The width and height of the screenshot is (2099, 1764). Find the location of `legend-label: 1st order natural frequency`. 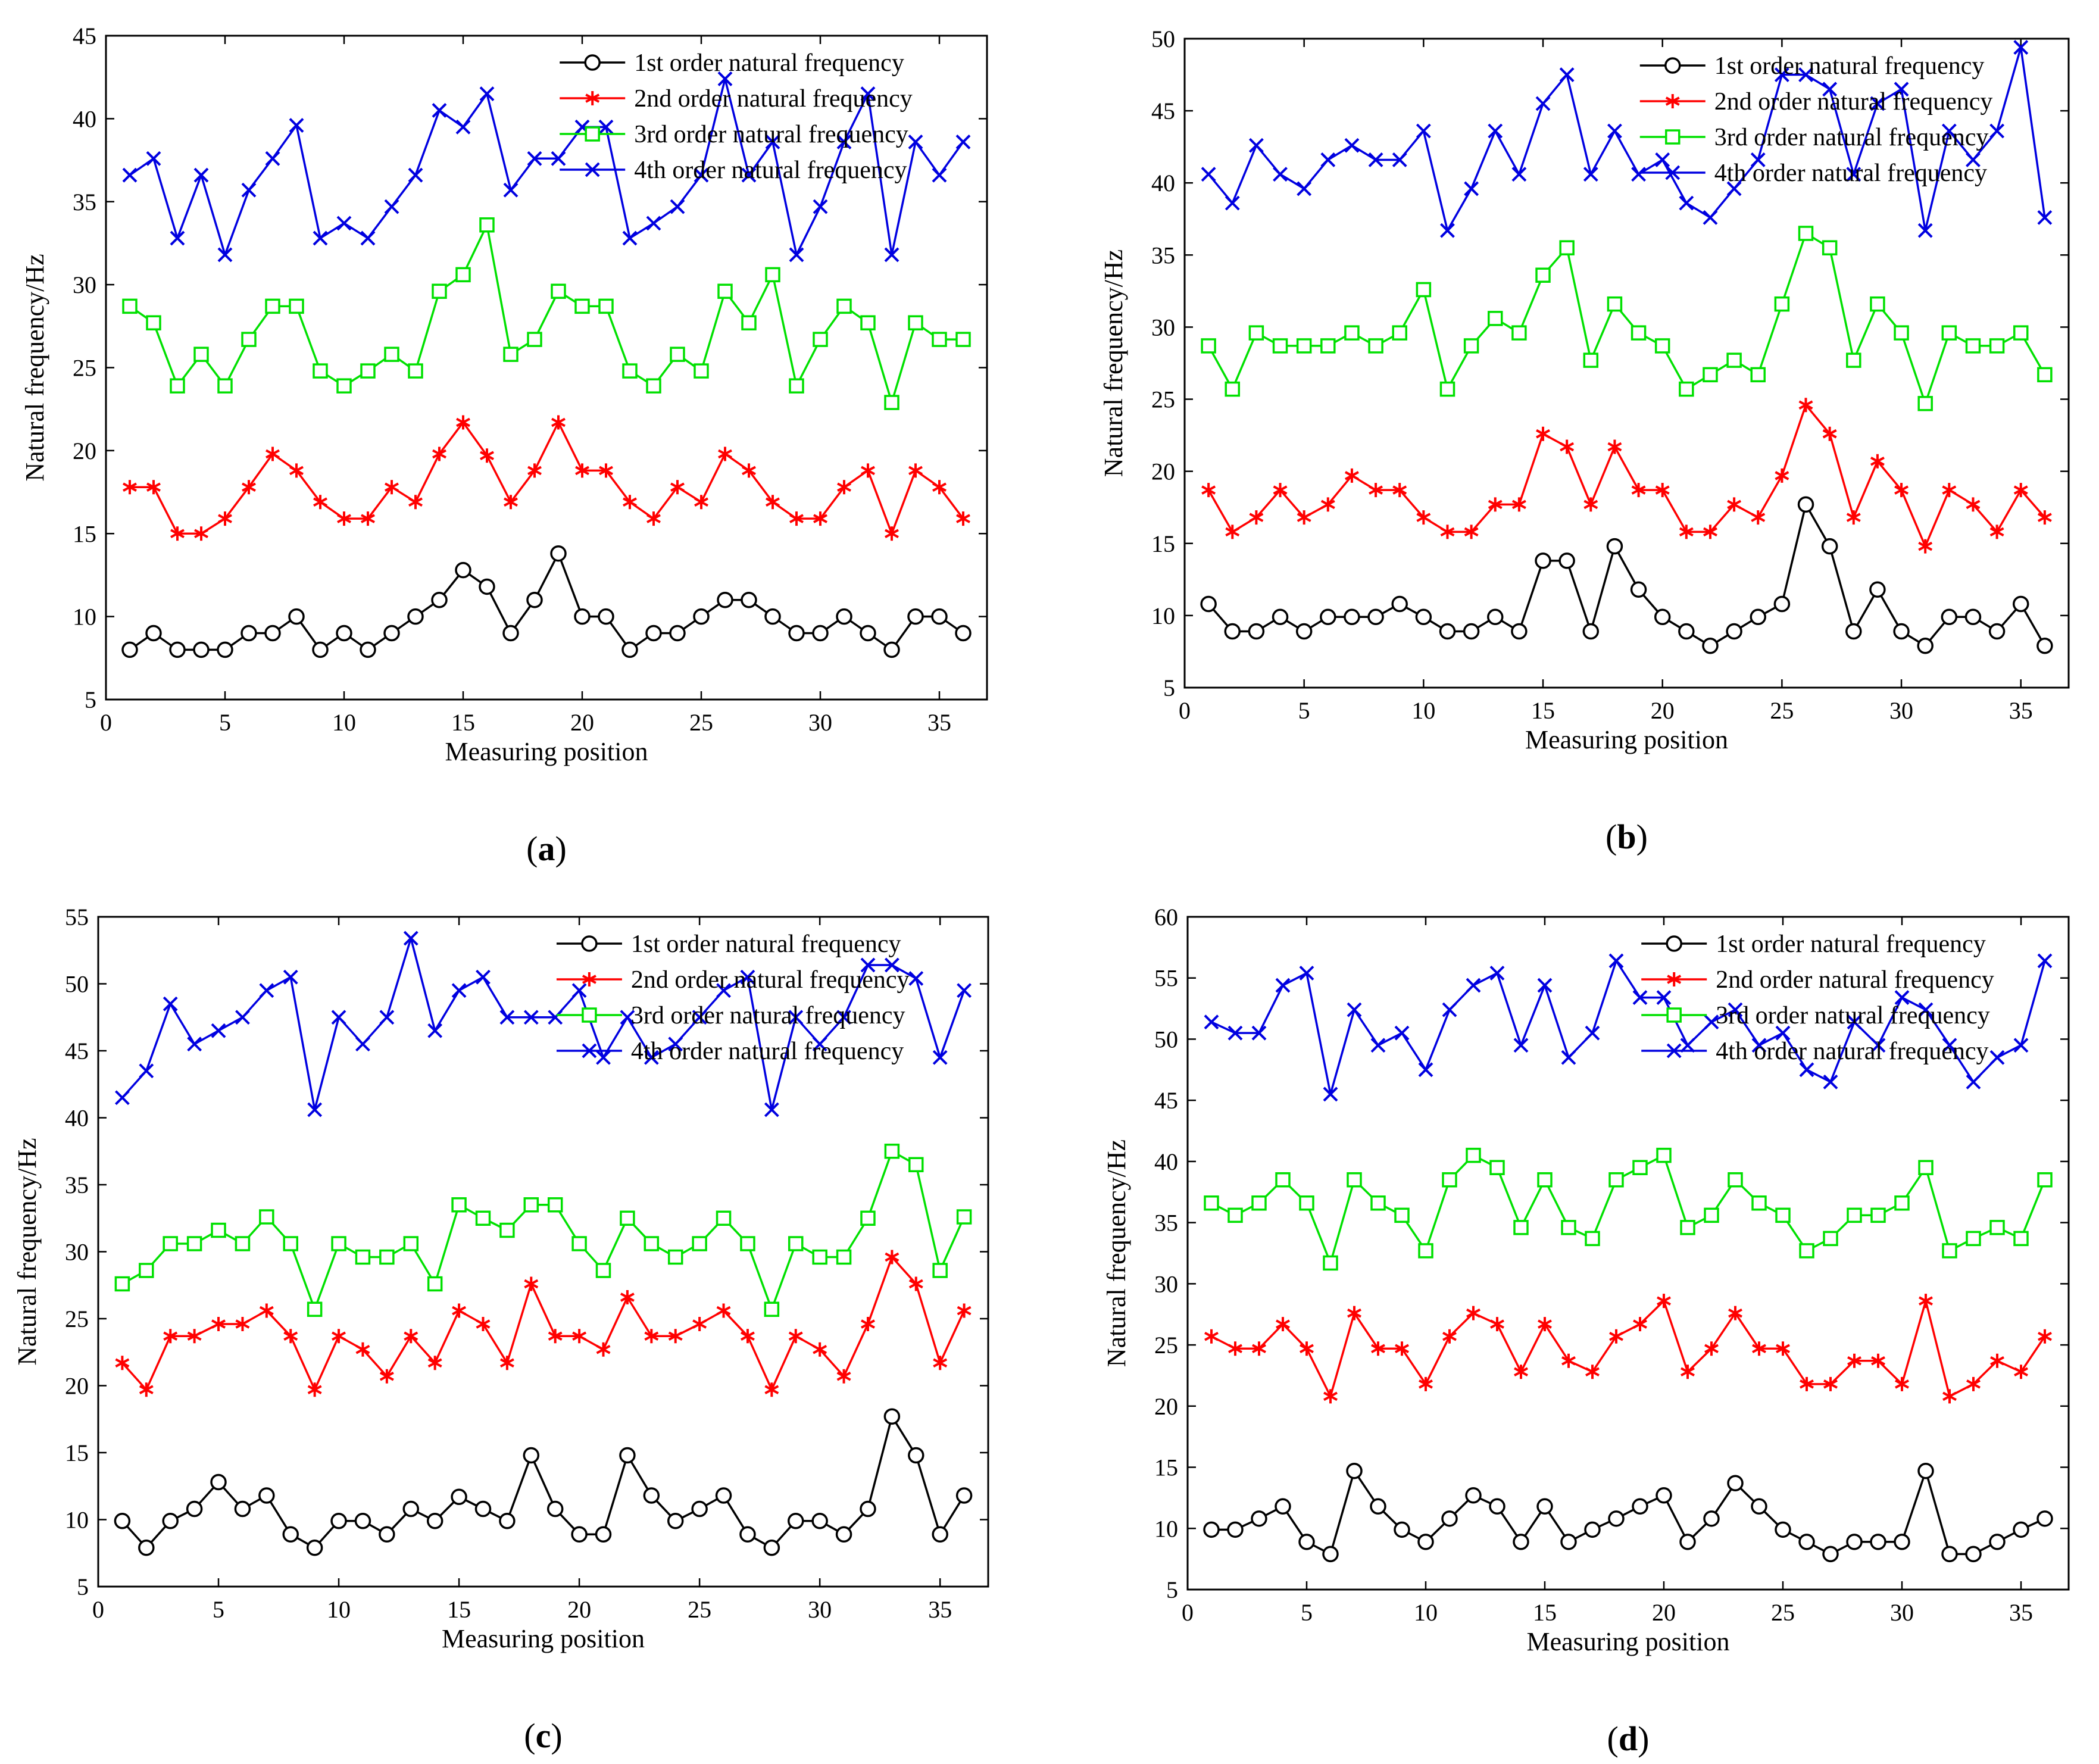

legend-label: 1st order natural frequency is located at coordinates (1849, 66).